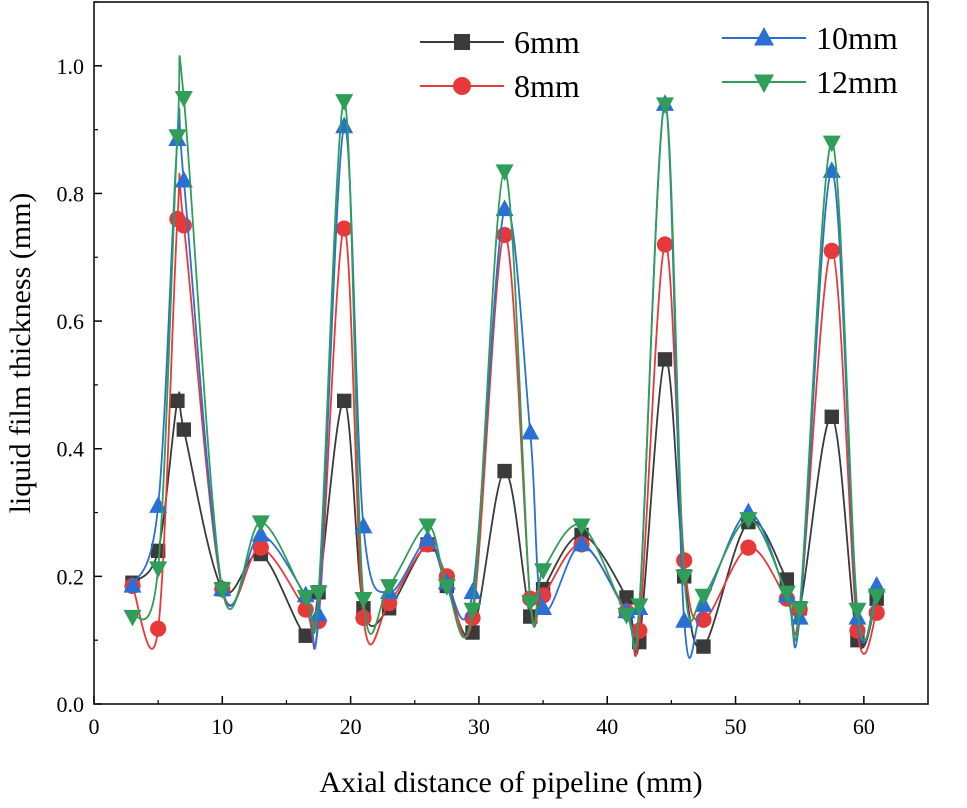 The image size is (967, 808). Describe the element at coordinates (222, 726) in the screenshot. I see `x-tick-label: 10` at that location.